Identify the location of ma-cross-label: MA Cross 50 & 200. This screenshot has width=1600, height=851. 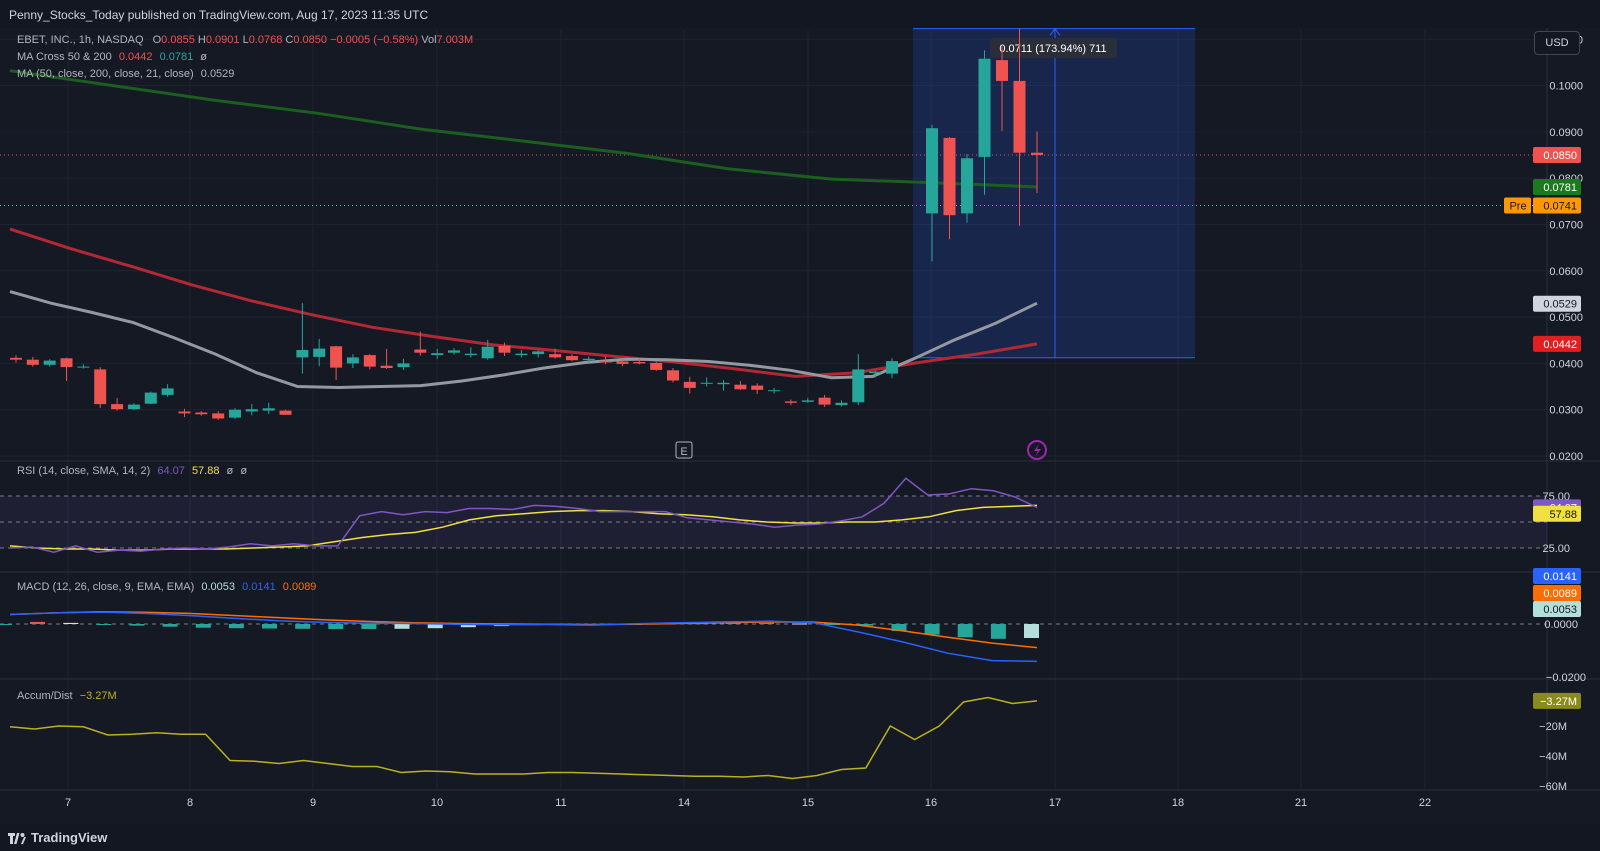
(64, 57).